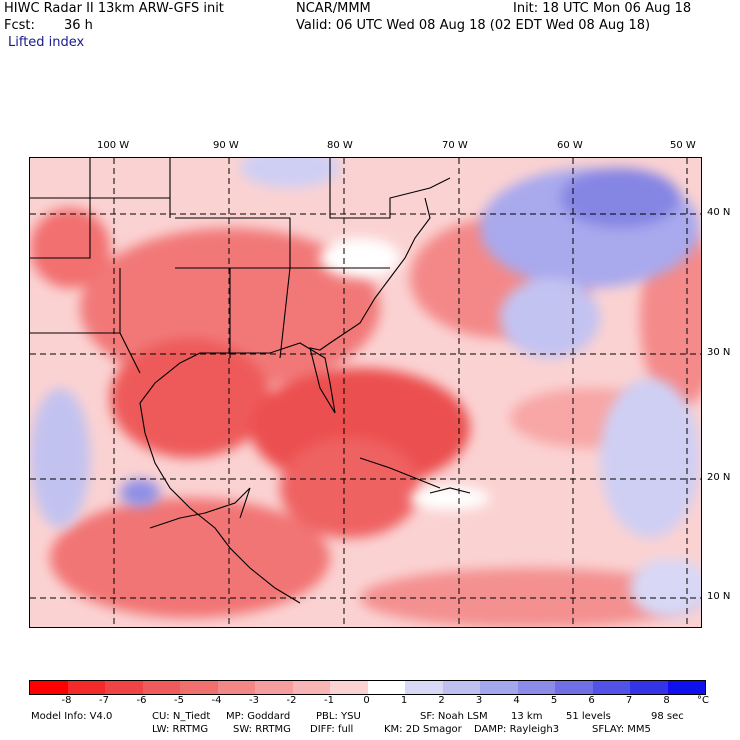  Describe the element at coordinates (517, 729) in the screenshot. I see `footer-damp: DAMP: Rayleigh3` at that location.